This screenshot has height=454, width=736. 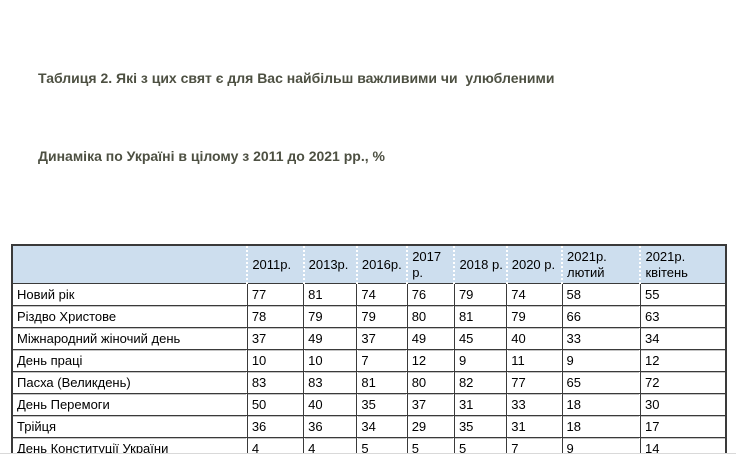 I want to click on holiday-label-cell: День праці, so click(x=129, y=360).